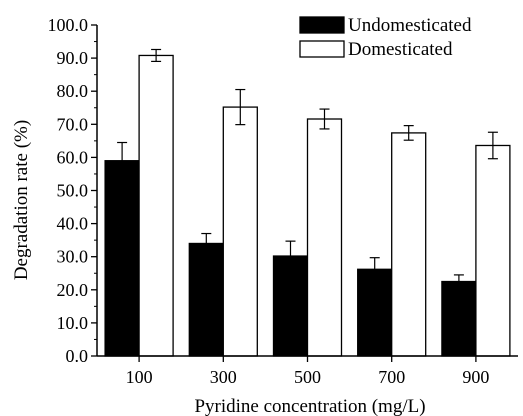 This screenshot has height=416, width=523. Describe the element at coordinates (73, 323) in the screenshot. I see `y-tick-label: 10.0` at that location.